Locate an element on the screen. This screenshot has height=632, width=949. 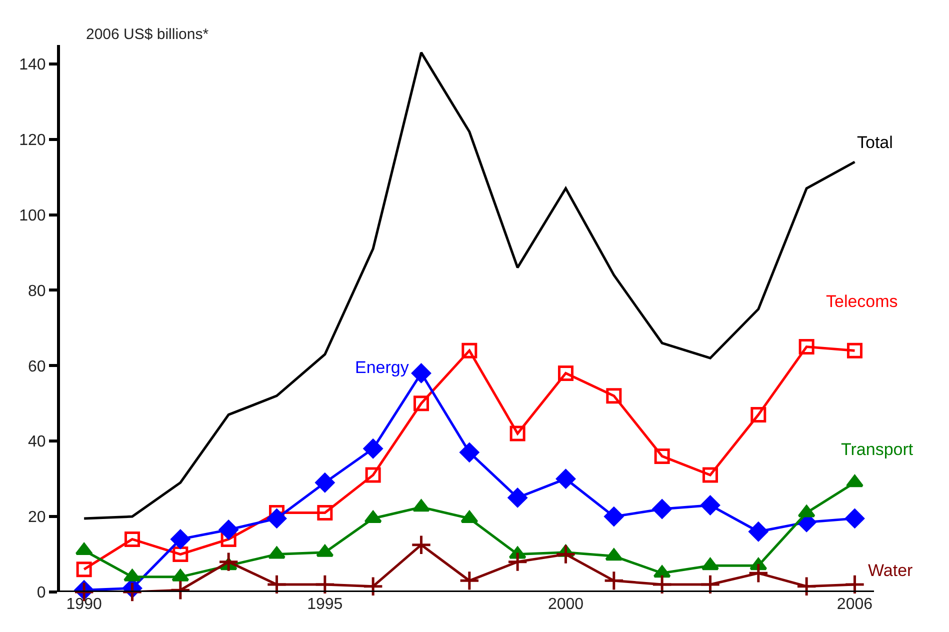
y-tick-label: 0 is located at coordinates (41, 593).